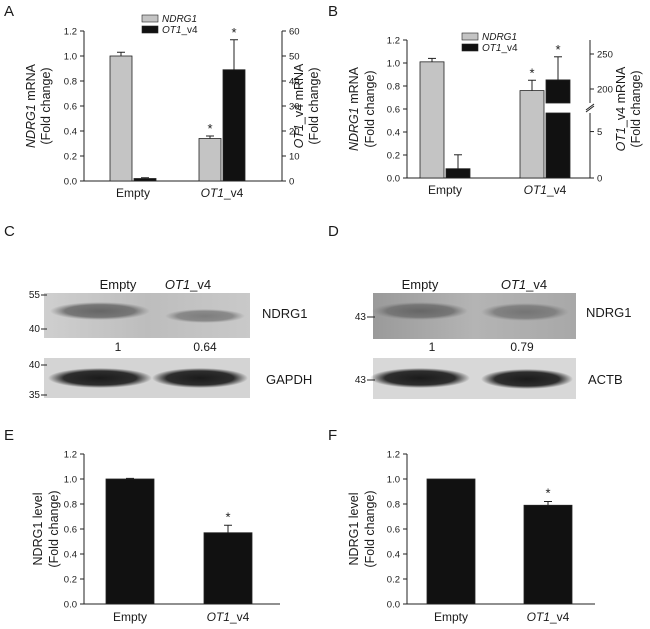 Image resolution: width=650 pixels, height=629 pixels. I want to click on marker-40: 40, so click(35, 365).